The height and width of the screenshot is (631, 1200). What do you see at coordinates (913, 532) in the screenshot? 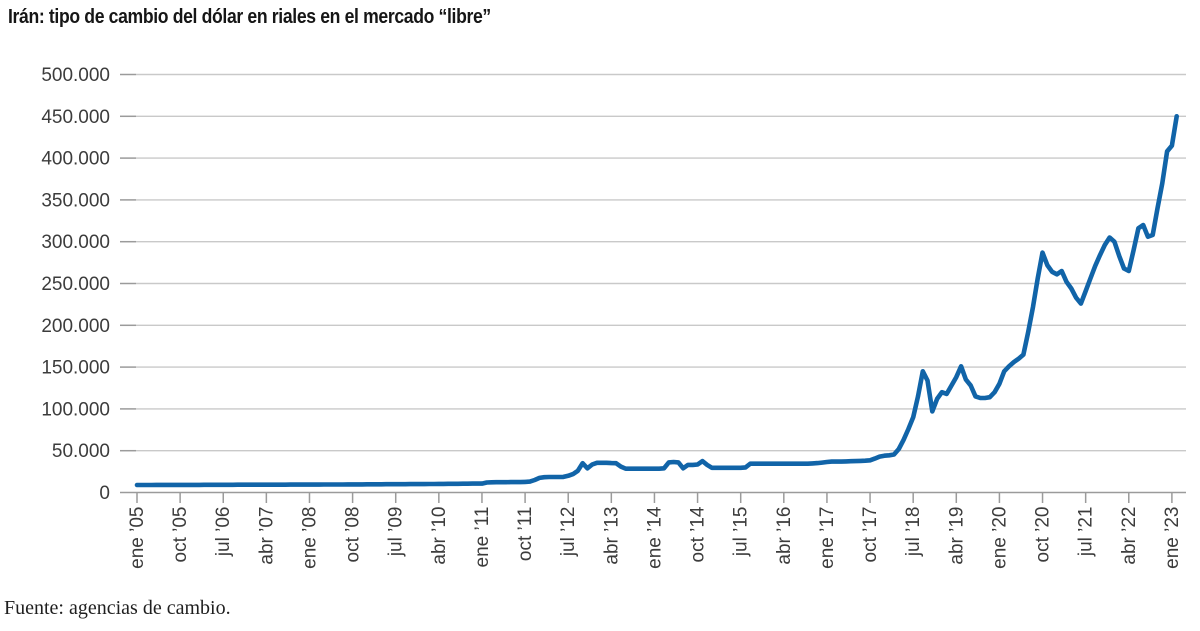
I see `x-tick-label: jul ’18` at bounding box center [913, 532].